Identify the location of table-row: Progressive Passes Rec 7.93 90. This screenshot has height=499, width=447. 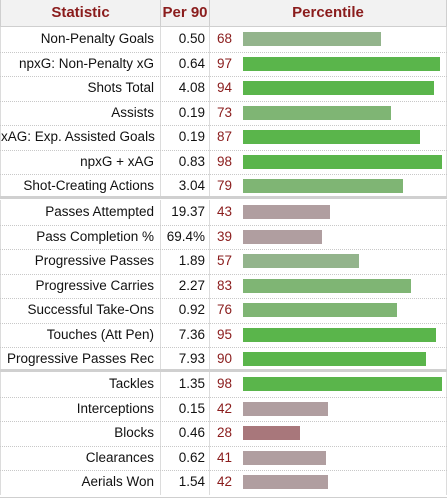
(223, 359).